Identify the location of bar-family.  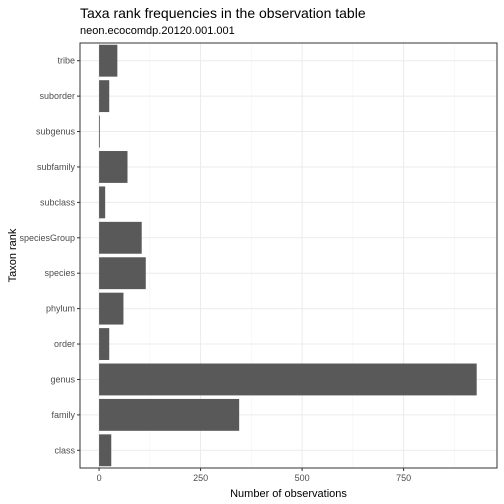
(169, 414).